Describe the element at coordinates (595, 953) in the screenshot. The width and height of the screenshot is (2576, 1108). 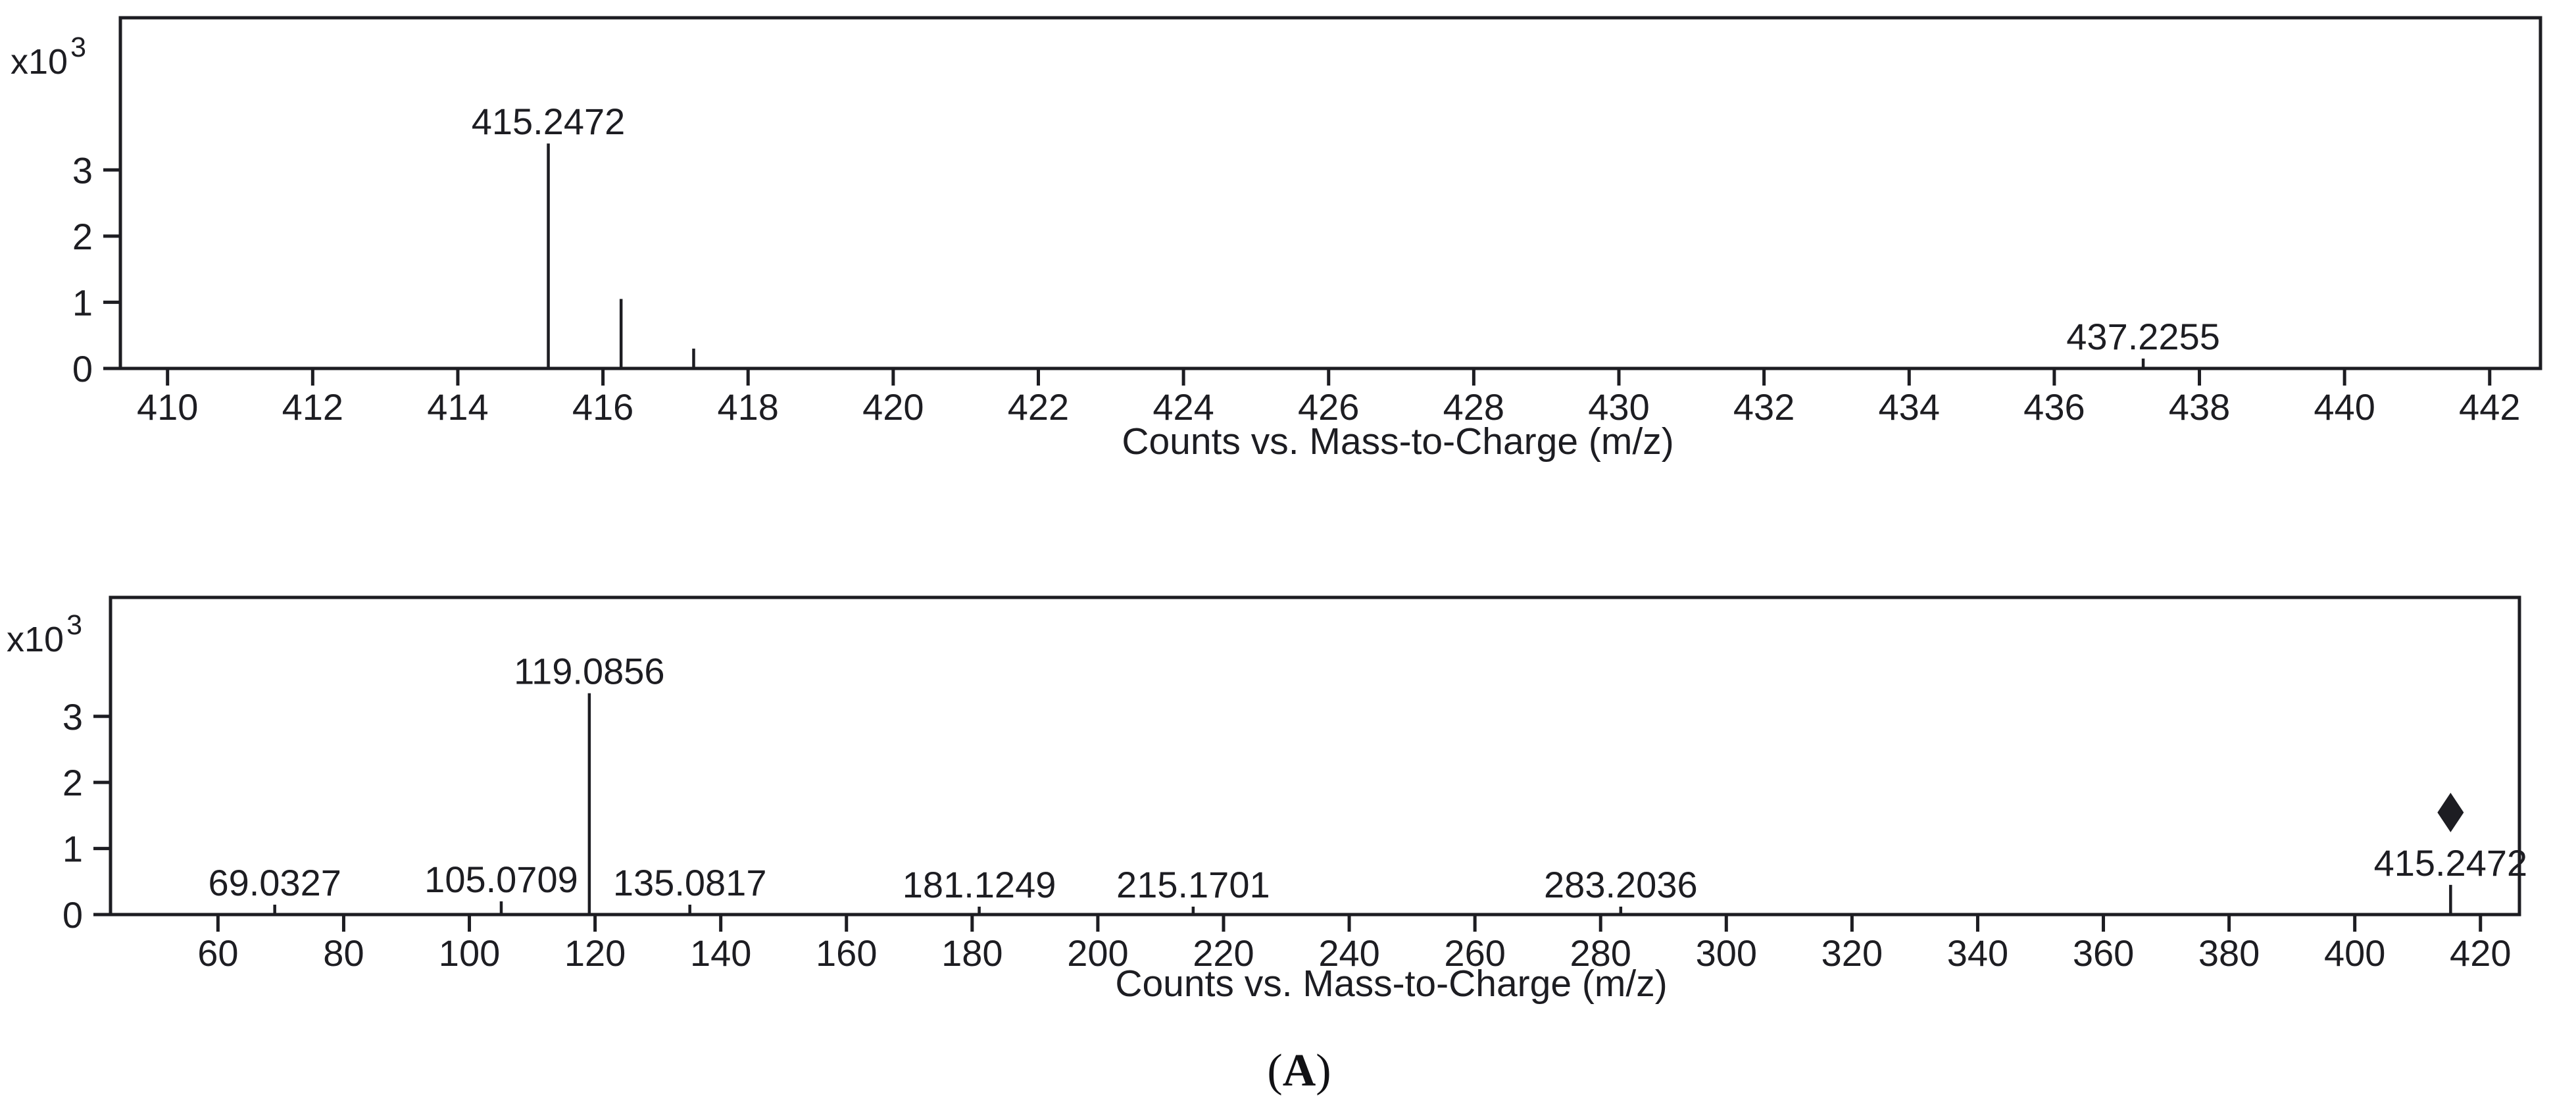
I see `x-tick-label: 120` at that location.